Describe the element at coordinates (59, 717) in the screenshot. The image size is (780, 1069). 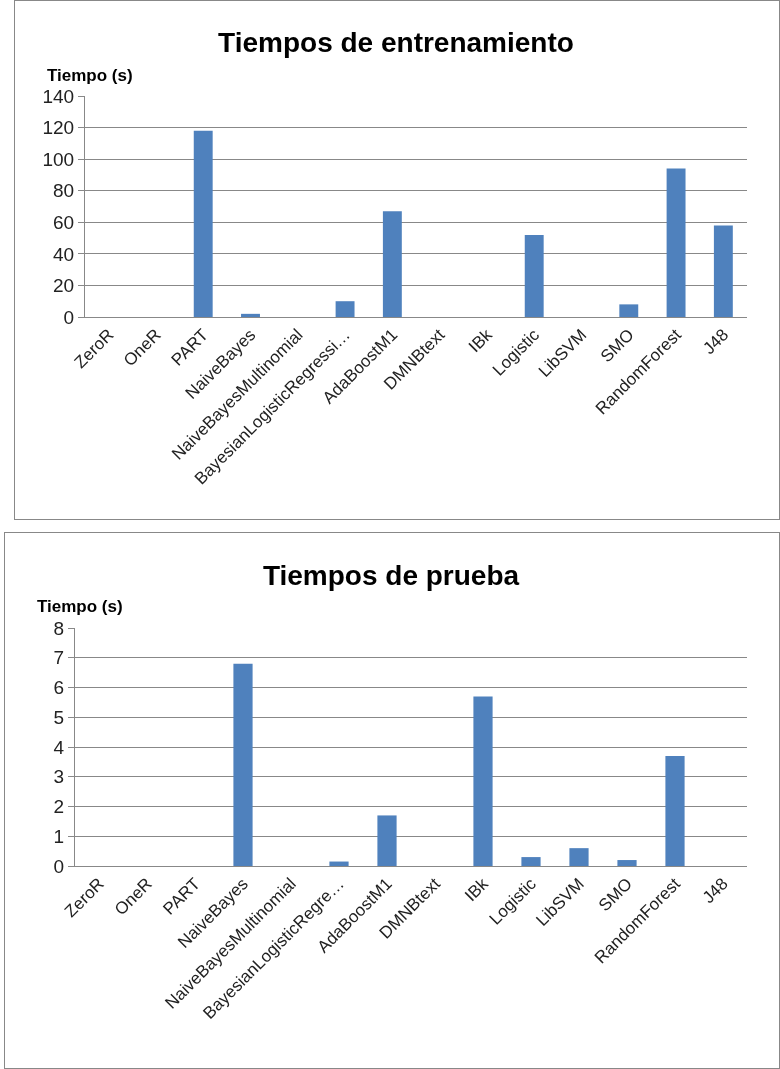
I see `y-tick-label: 5` at that location.